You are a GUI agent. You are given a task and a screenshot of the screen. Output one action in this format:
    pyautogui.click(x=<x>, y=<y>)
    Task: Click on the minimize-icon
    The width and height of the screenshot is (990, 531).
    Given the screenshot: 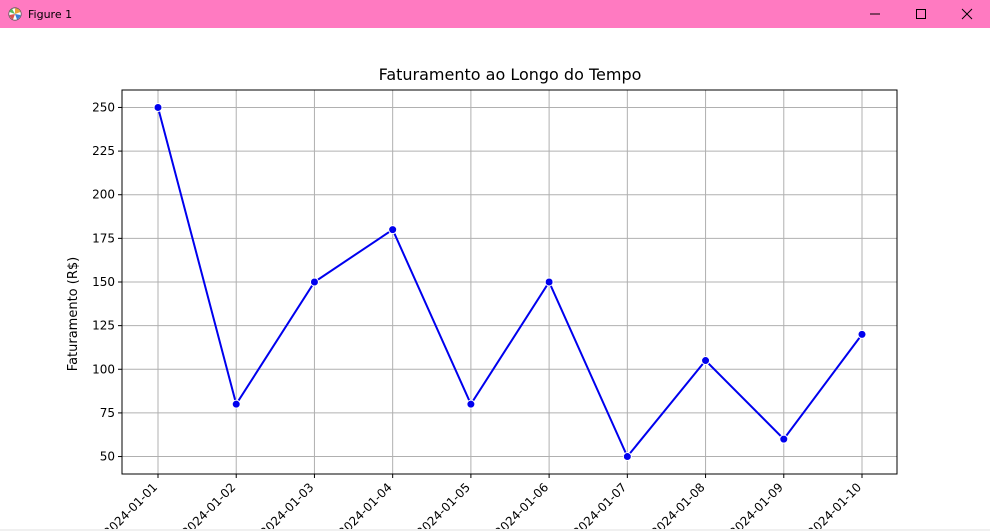 What is the action you would take?
    pyautogui.click(x=875, y=14)
    